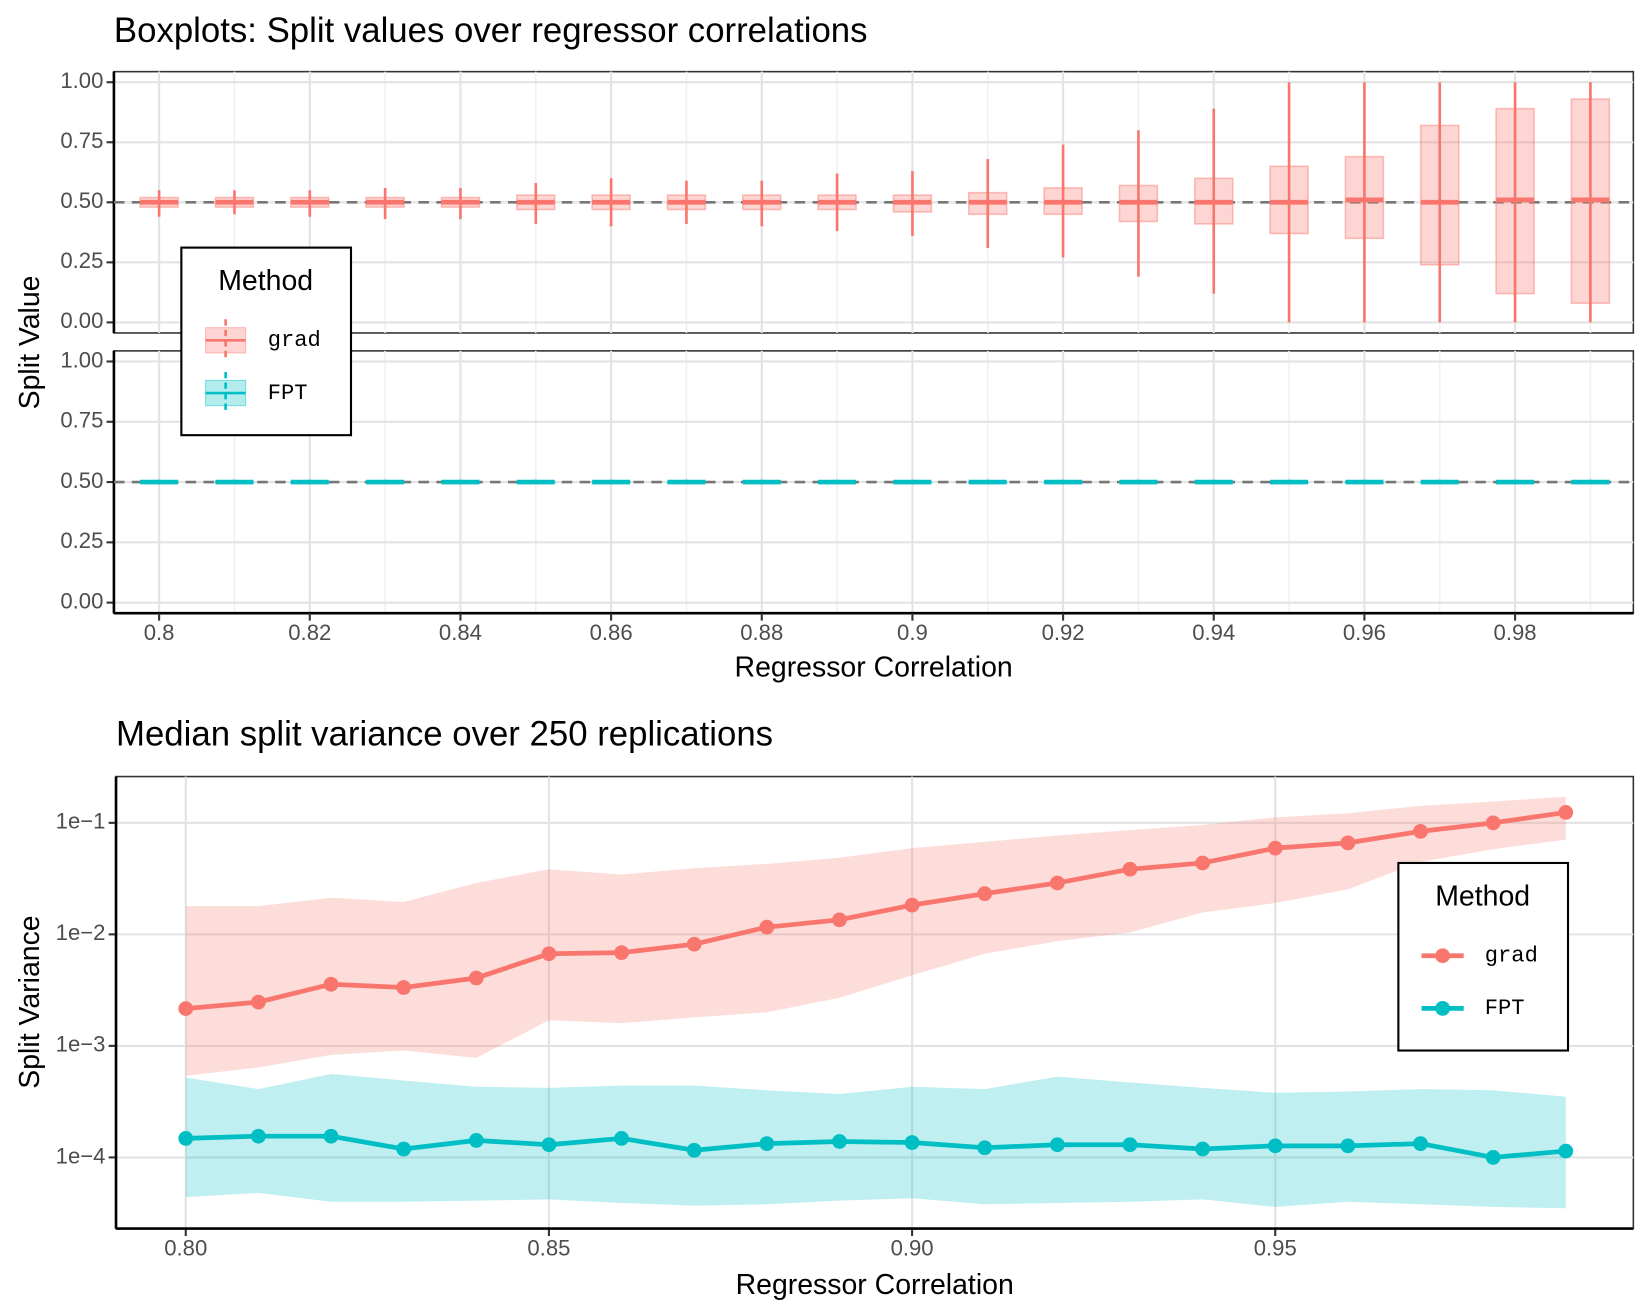 The width and height of the screenshot is (1644, 1315). What do you see at coordinates (1213, 632) in the screenshot?
I see `x-tick-label: 0.94` at bounding box center [1213, 632].